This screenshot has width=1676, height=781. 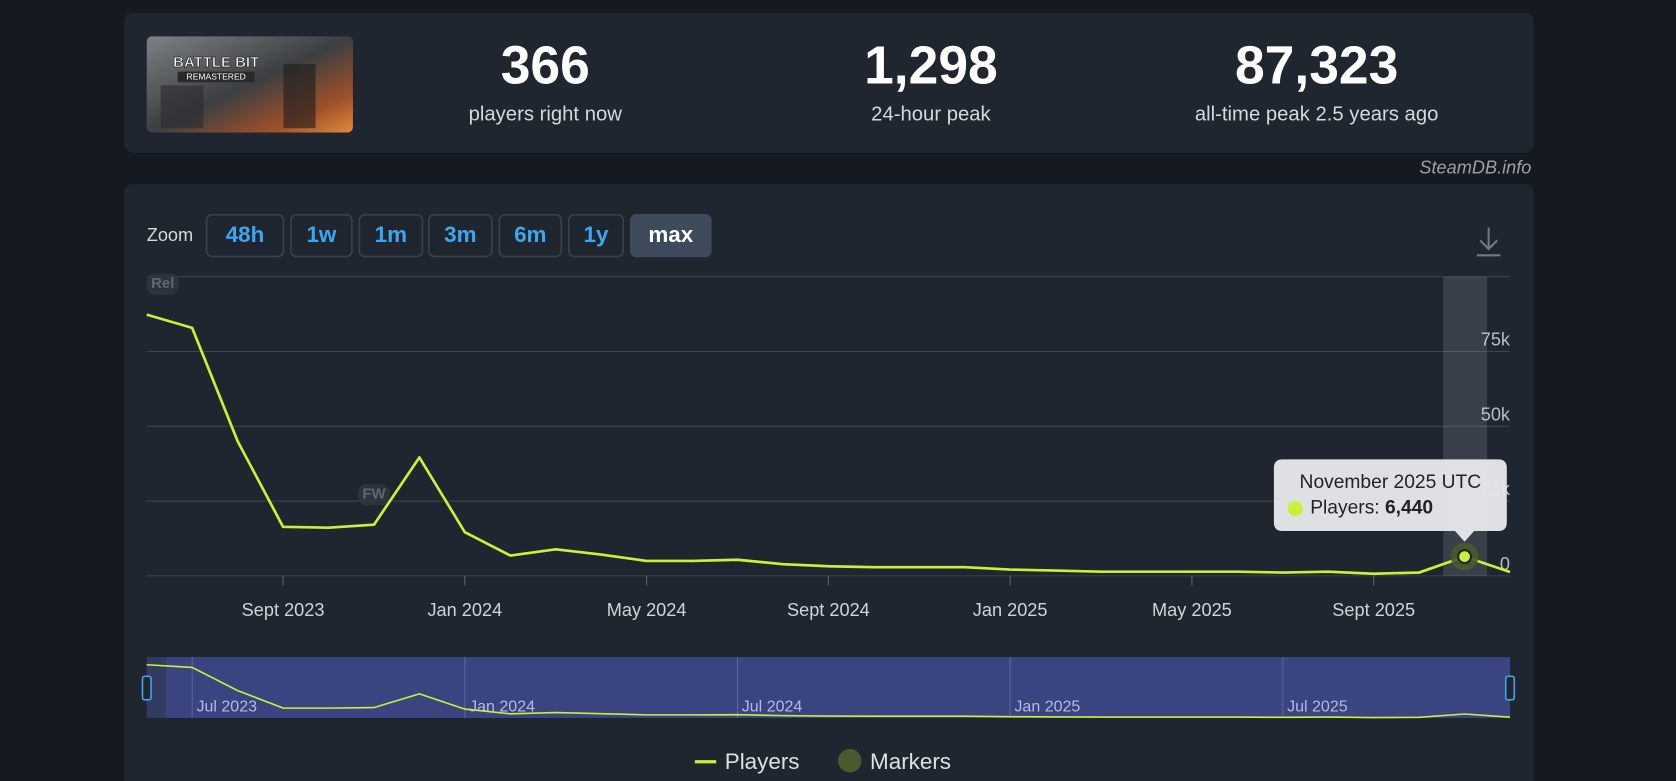 I want to click on zoom-button-label: max, so click(x=670, y=234).